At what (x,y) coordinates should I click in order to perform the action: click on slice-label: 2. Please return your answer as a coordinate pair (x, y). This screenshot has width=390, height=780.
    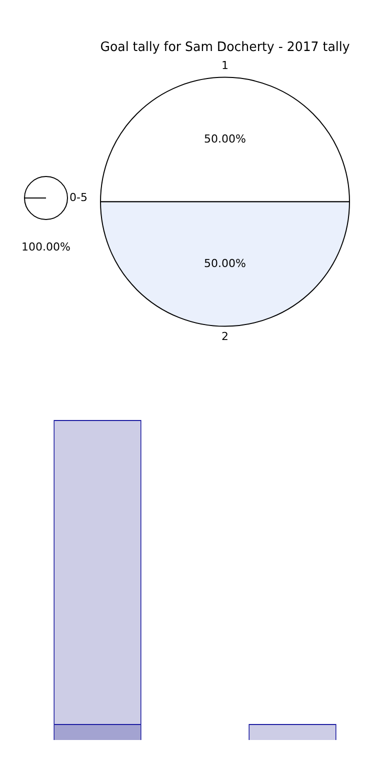
    Looking at the image, I should click on (225, 337).